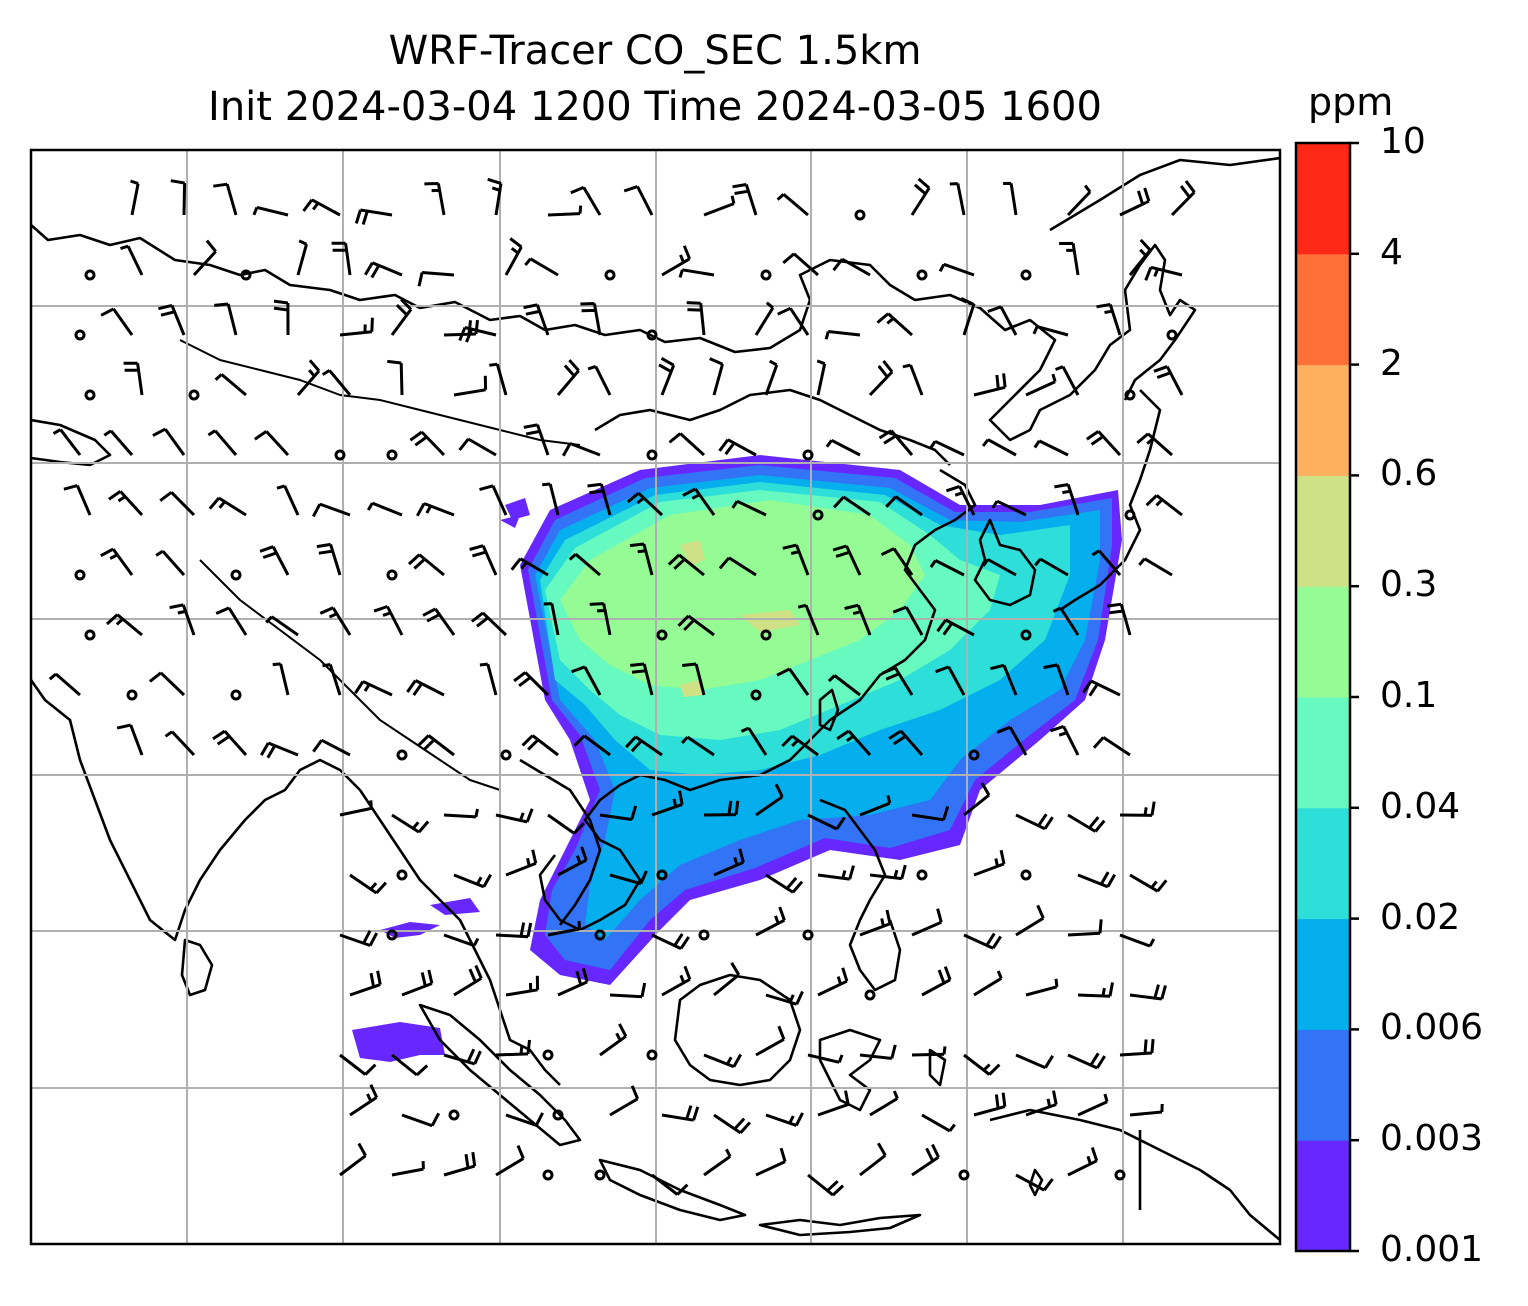  What do you see at coordinates (459, 937) in the screenshot?
I see `coastline-southeast-asia` at bounding box center [459, 937].